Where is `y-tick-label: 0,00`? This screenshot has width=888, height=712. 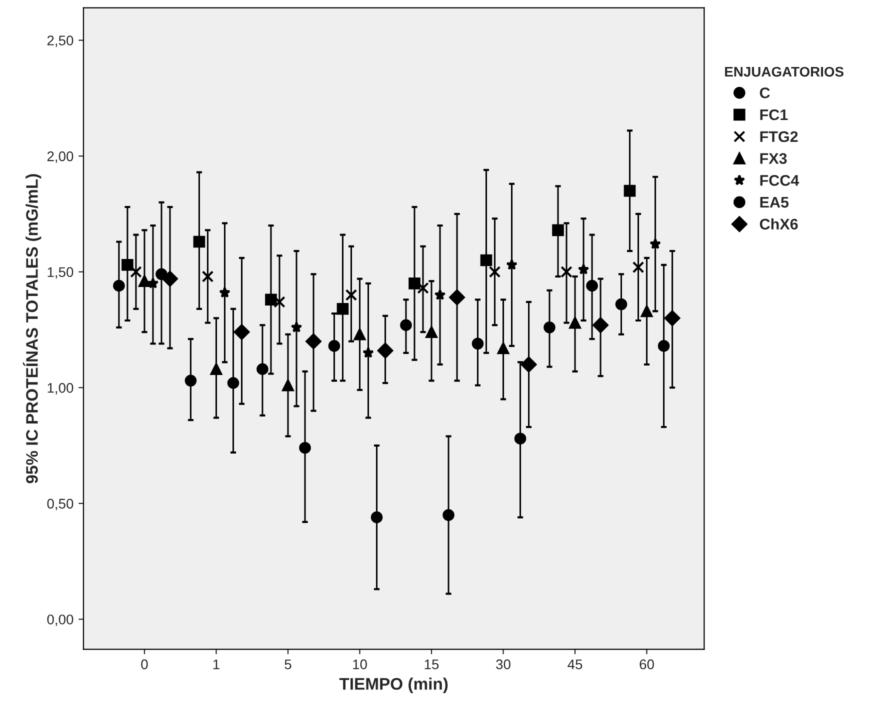 y-tick-label: 0,00 is located at coordinates (60, 620).